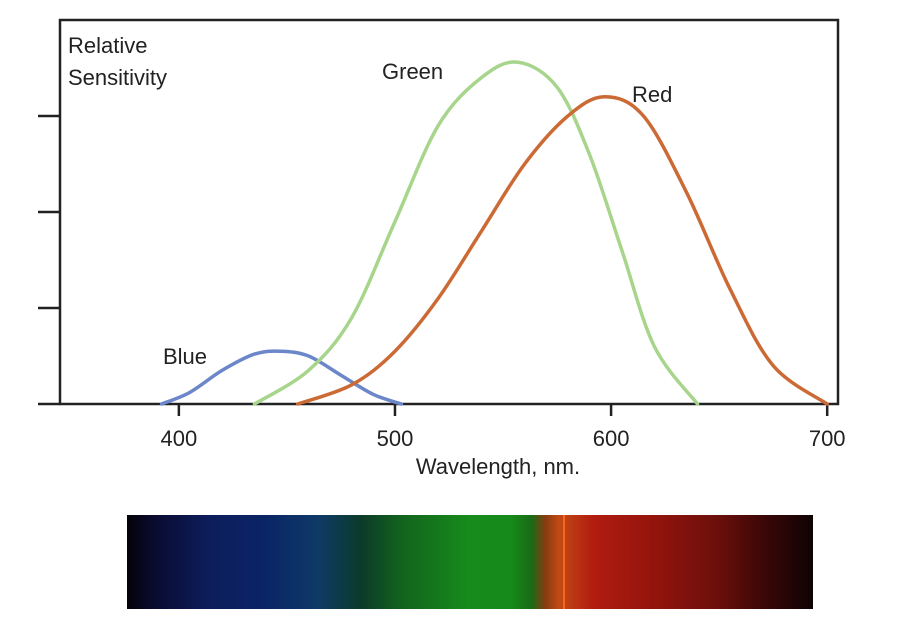 The image size is (903, 629). What do you see at coordinates (827, 438) in the screenshot?
I see `x-tick-label-700: 700` at bounding box center [827, 438].